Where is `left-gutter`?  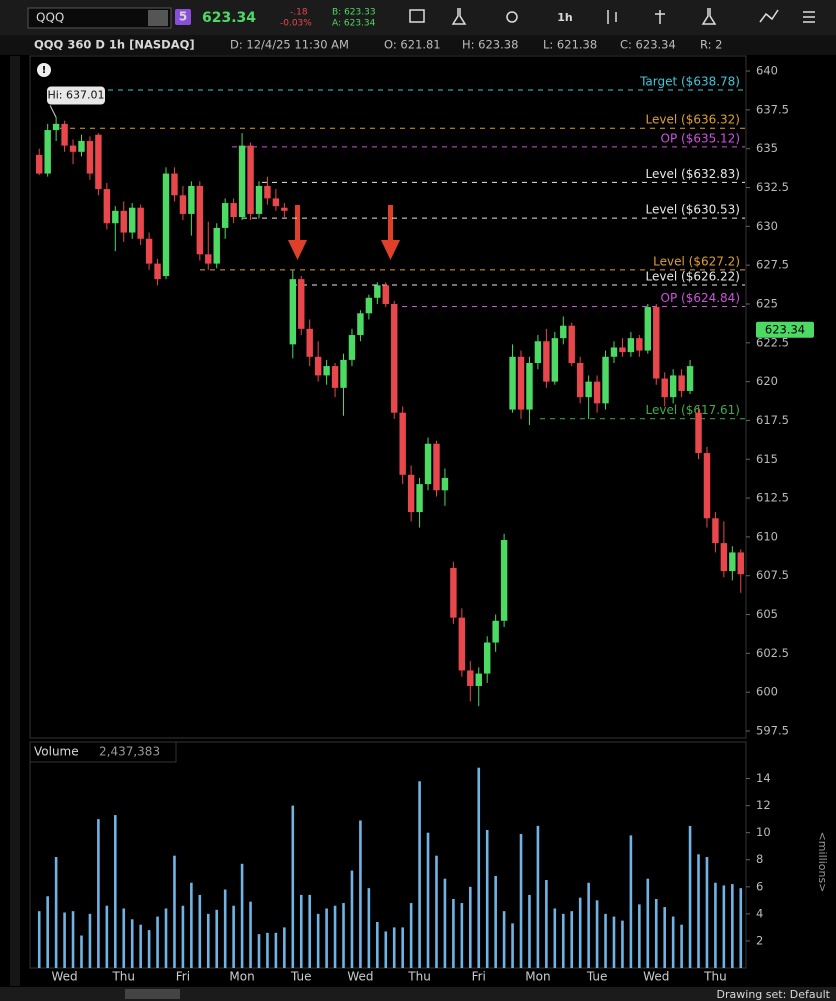
left-gutter is located at coordinates (15, 521).